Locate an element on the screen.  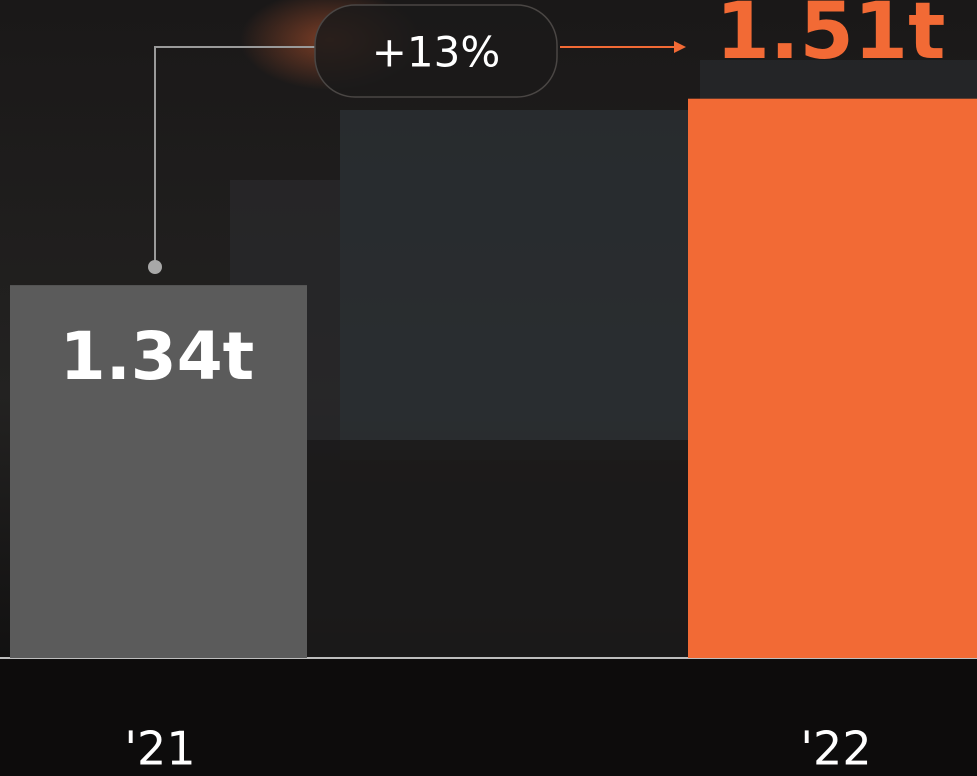
bar is located at coordinates (158, 471).